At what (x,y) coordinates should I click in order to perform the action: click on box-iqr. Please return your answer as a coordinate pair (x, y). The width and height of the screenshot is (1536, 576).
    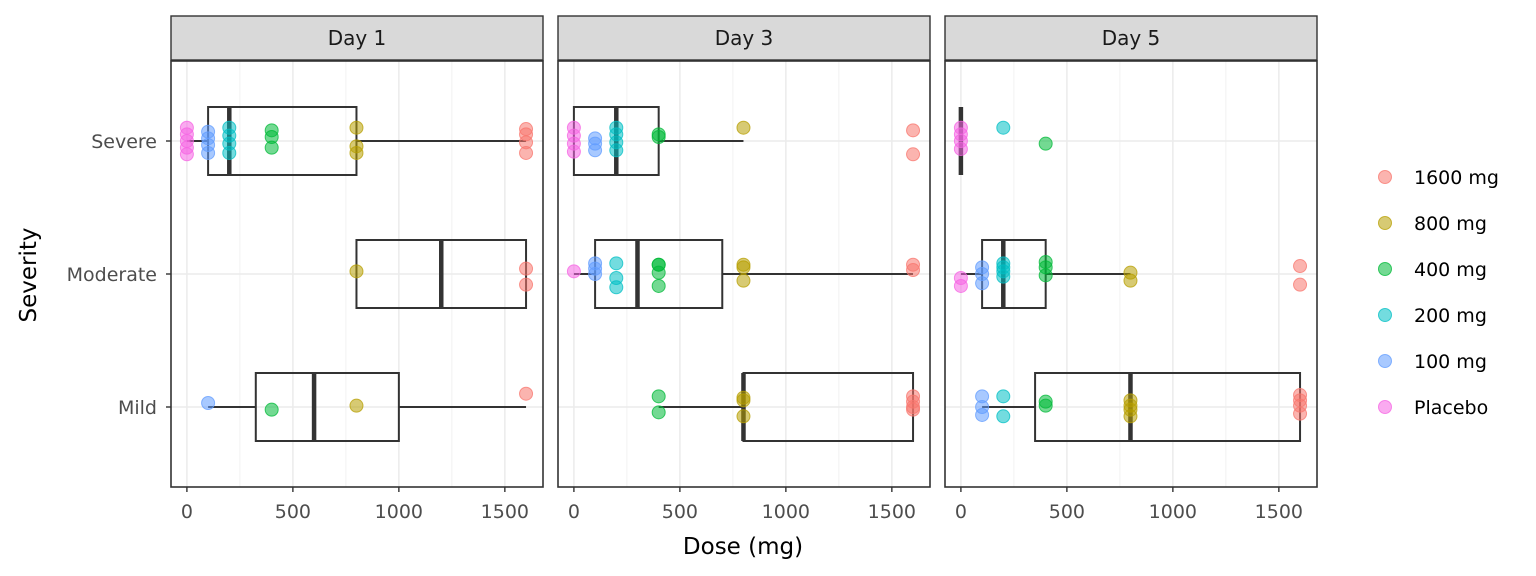
    Looking at the image, I should click on (327, 407).